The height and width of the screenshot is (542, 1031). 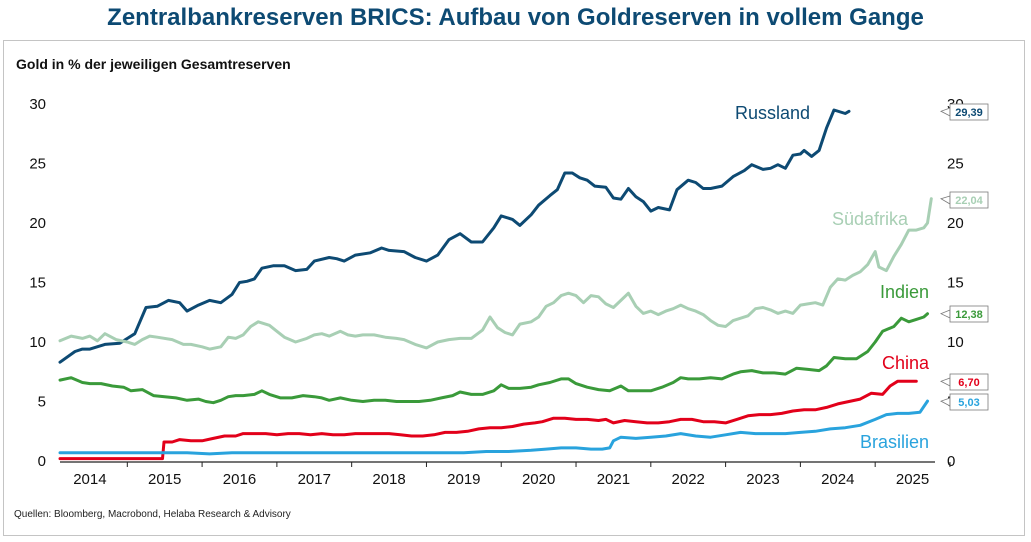 I want to click on x-tick-label: 2025, so click(x=912, y=479).